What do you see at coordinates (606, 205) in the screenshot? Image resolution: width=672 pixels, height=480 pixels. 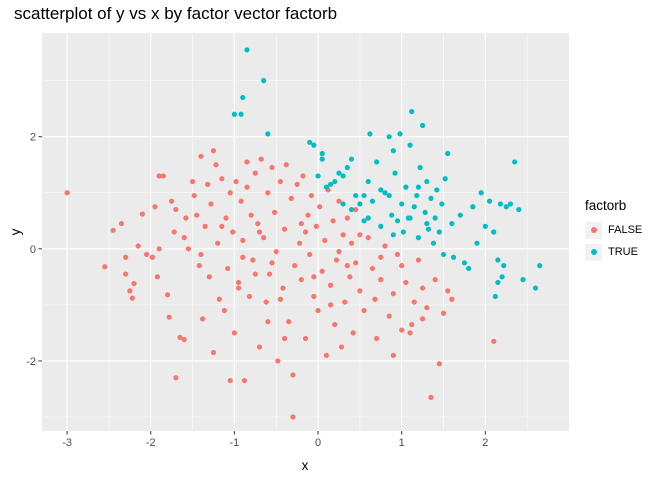 I see `legend-title: factorb` at bounding box center [606, 205].